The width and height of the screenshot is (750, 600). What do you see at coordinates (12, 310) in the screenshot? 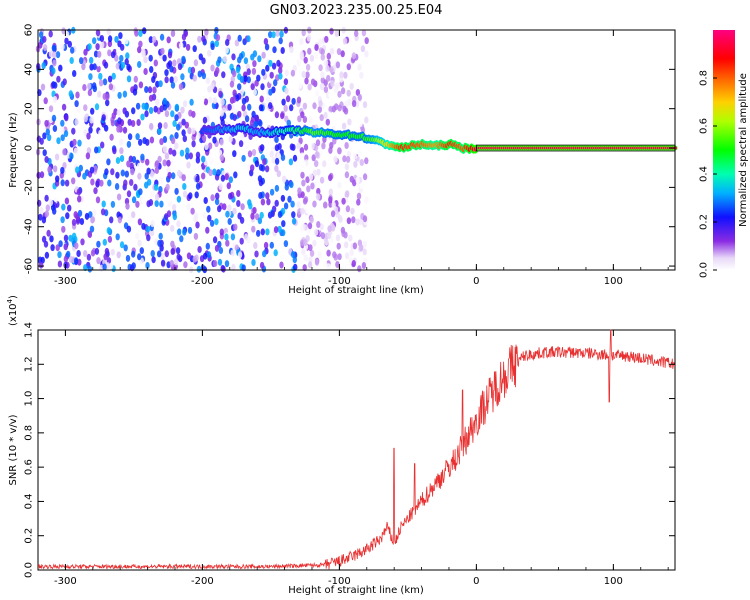
I see `snr-y-multiplier: (x104)` at bounding box center [12, 310].